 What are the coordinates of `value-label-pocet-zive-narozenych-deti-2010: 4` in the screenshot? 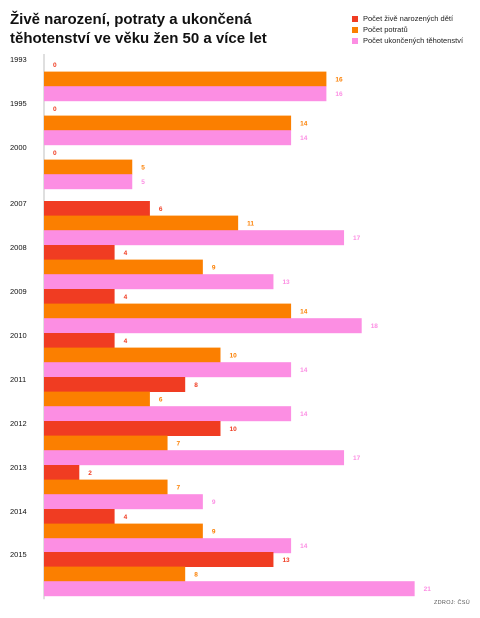 It's located at (126, 341).